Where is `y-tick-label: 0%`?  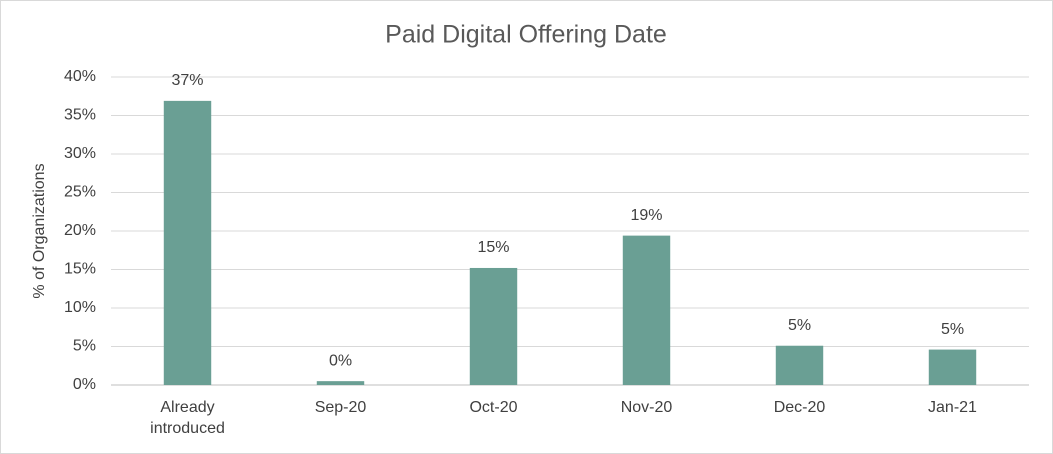
y-tick-label: 0% is located at coordinates (84, 384).